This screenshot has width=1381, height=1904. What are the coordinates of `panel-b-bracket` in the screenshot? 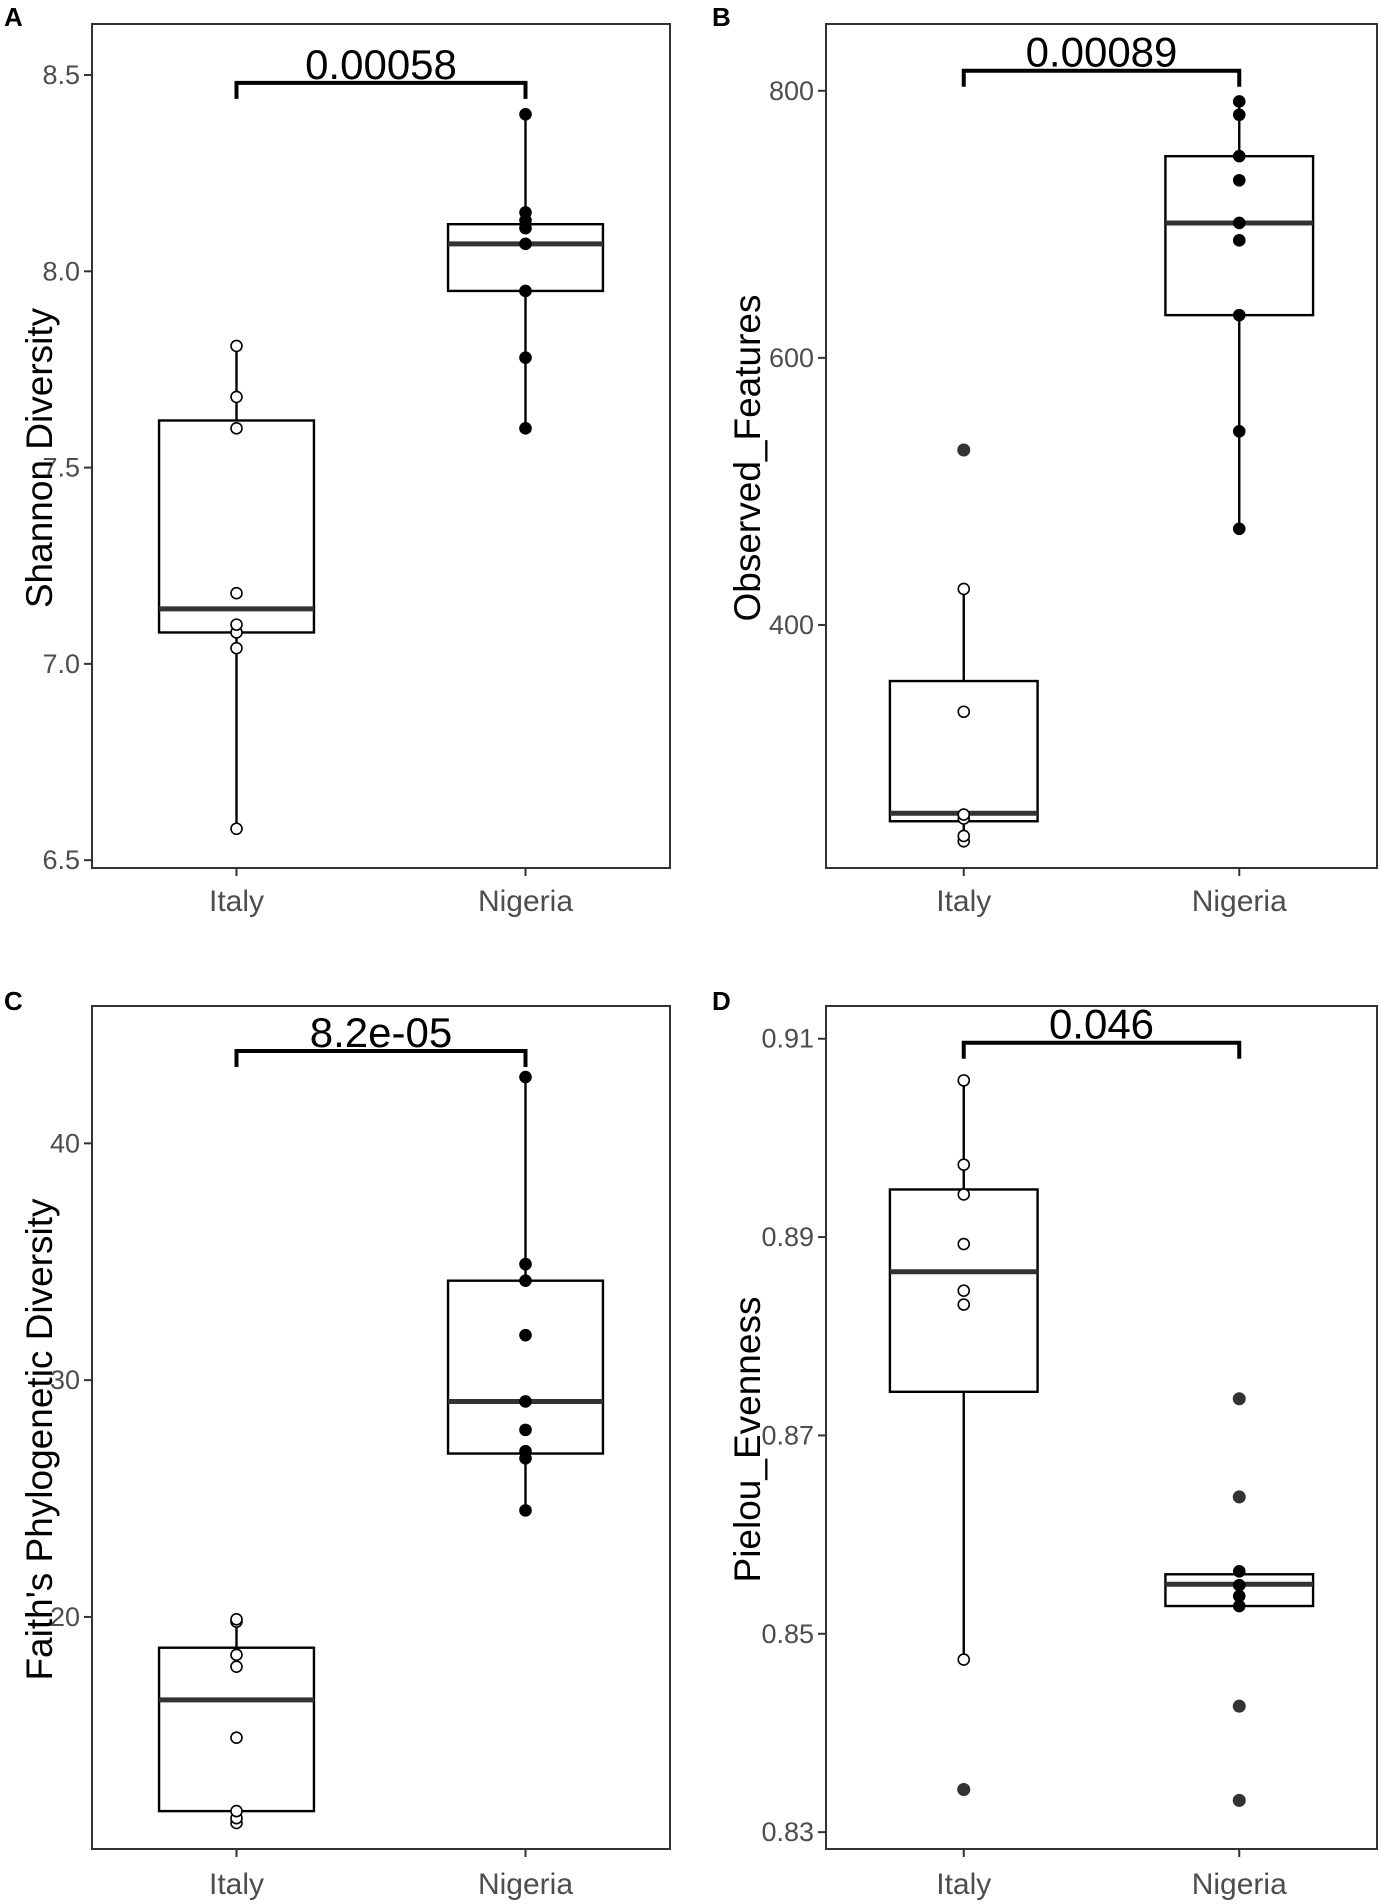 It's located at (1101, 77).